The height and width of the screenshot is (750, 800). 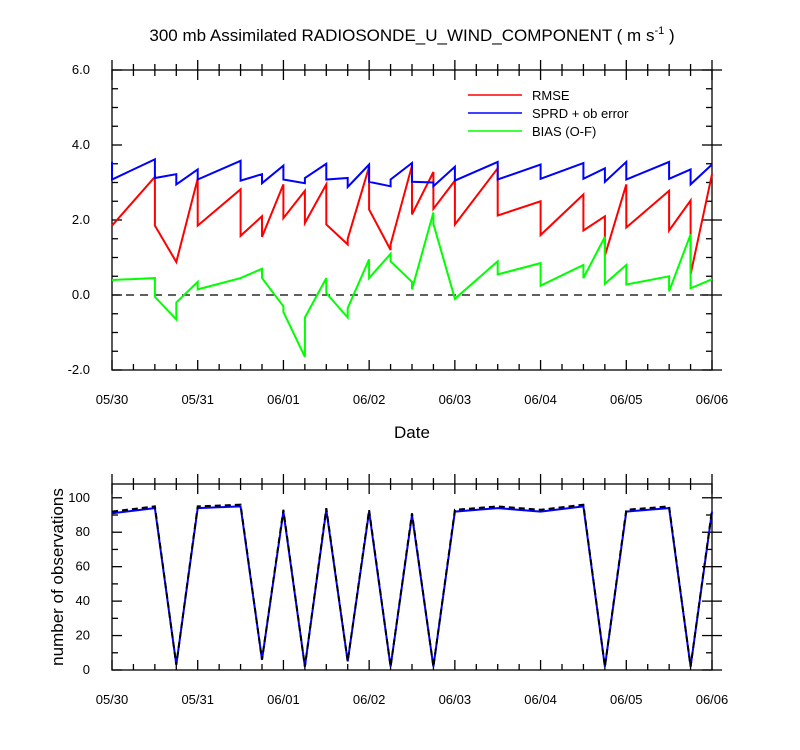 I want to click on y-tick-label: 20, so click(x=83, y=635).